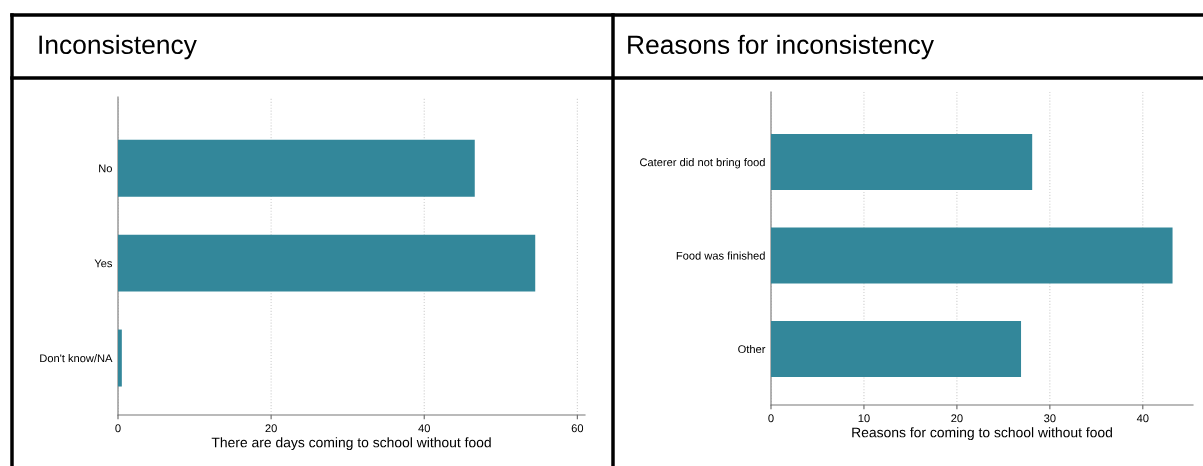  Describe the element at coordinates (105, 168) in the screenshot. I see `y-tick-label: No` at that location.